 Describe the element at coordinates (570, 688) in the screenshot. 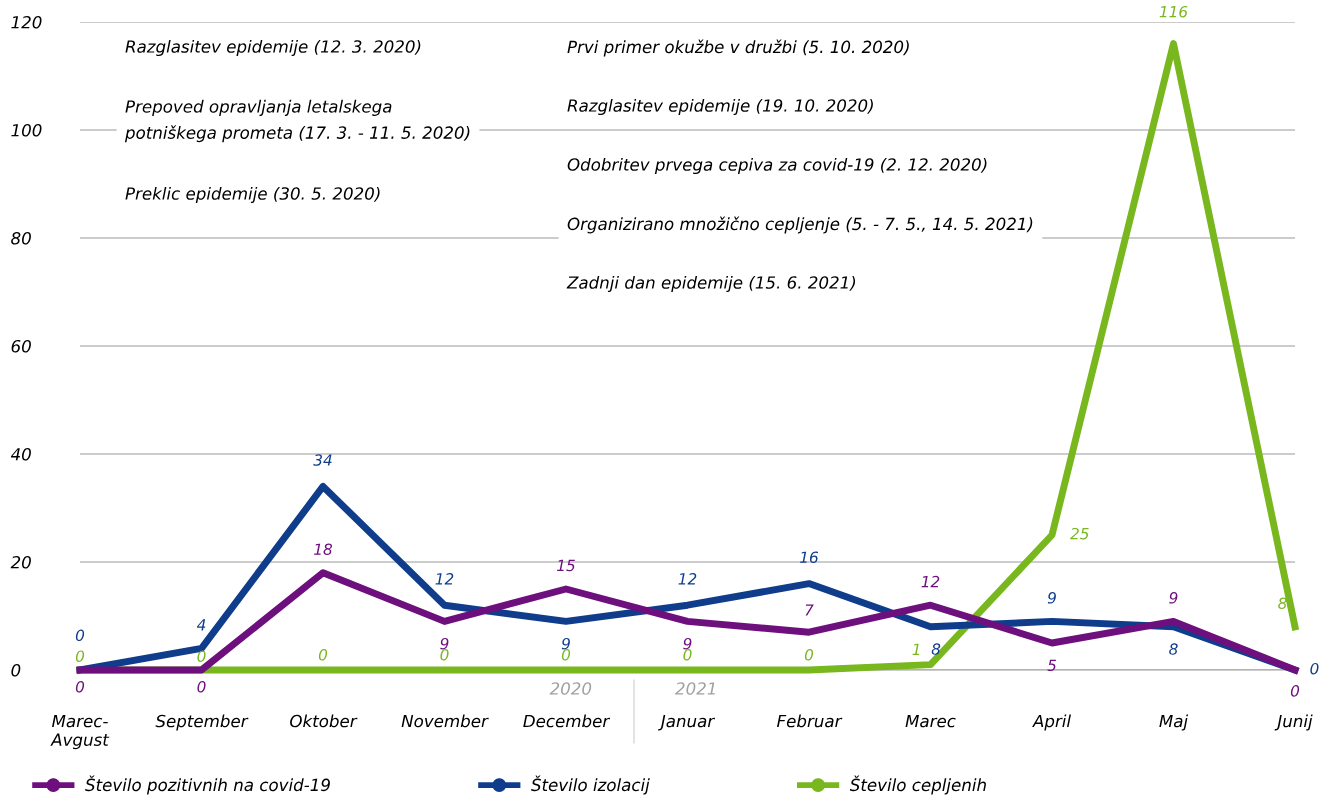

I see `text: 2020` at that location.